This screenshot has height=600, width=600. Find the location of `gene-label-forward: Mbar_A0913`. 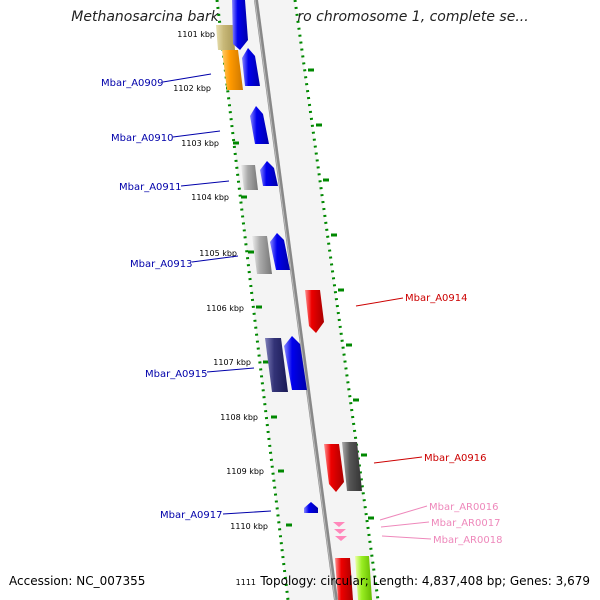

gene-label-forward: Mbar_A0913 is located at coordinates (161, 264).